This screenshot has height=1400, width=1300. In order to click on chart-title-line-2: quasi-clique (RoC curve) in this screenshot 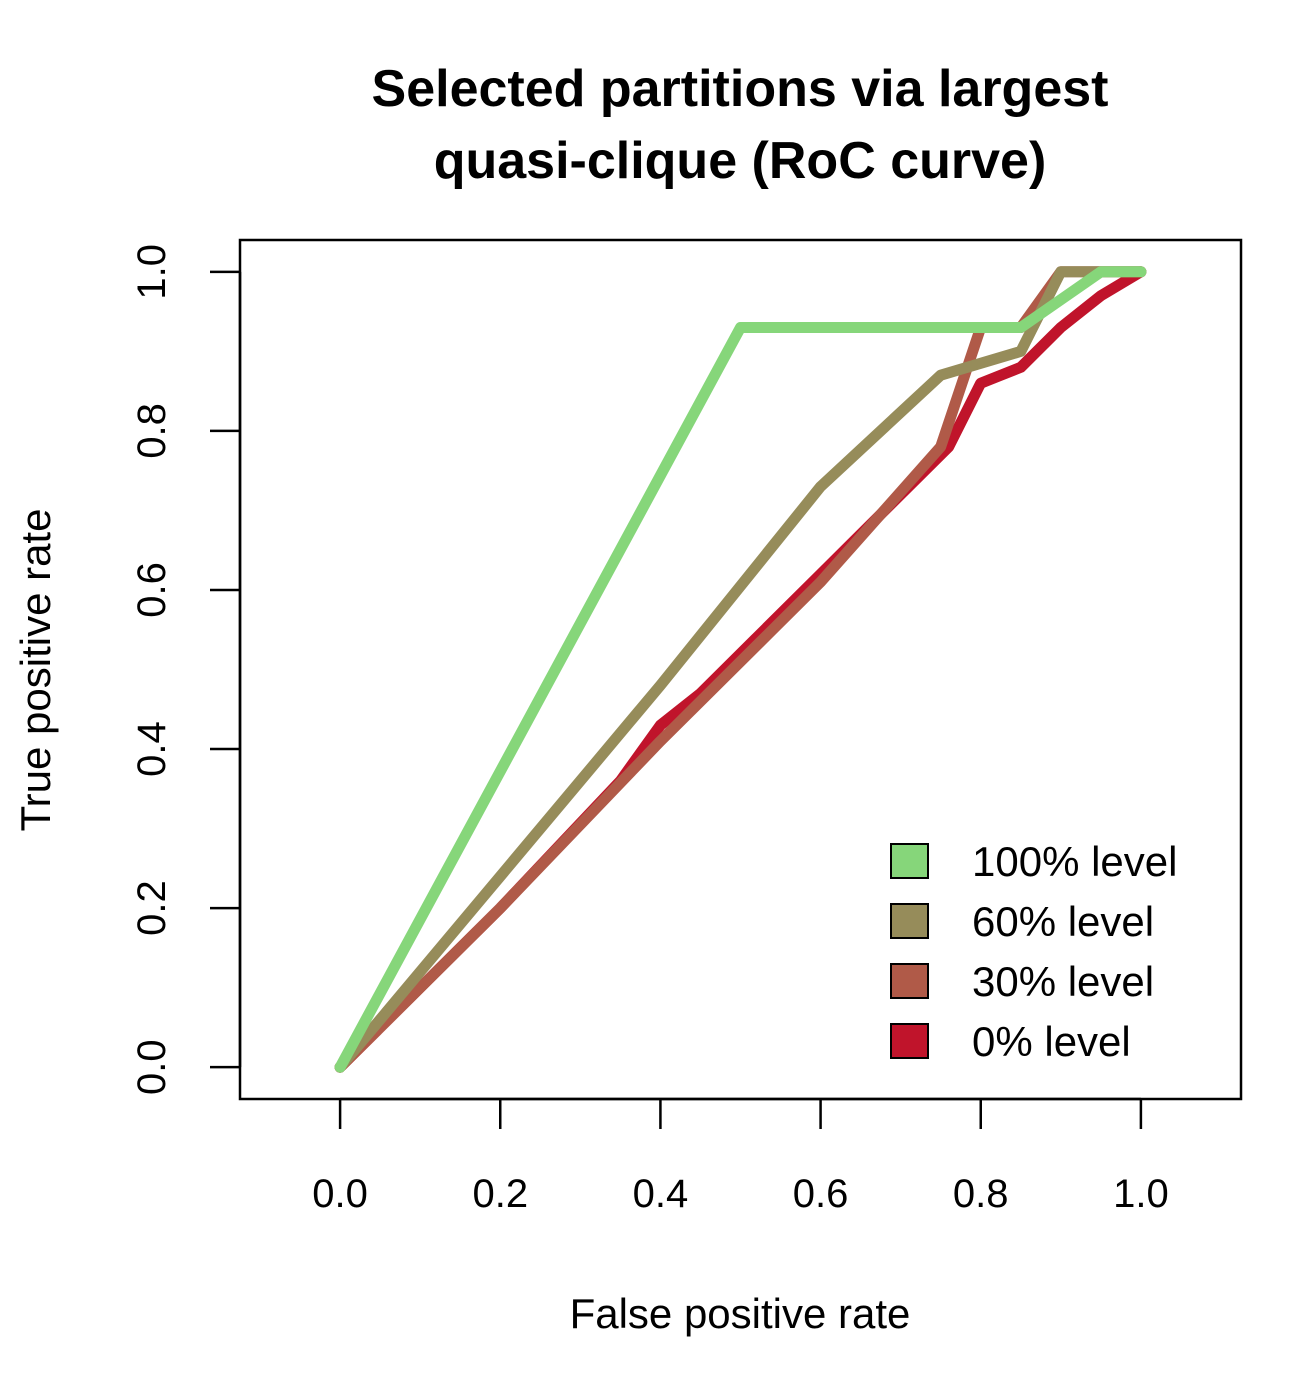, I will do `click(740, 161)`.